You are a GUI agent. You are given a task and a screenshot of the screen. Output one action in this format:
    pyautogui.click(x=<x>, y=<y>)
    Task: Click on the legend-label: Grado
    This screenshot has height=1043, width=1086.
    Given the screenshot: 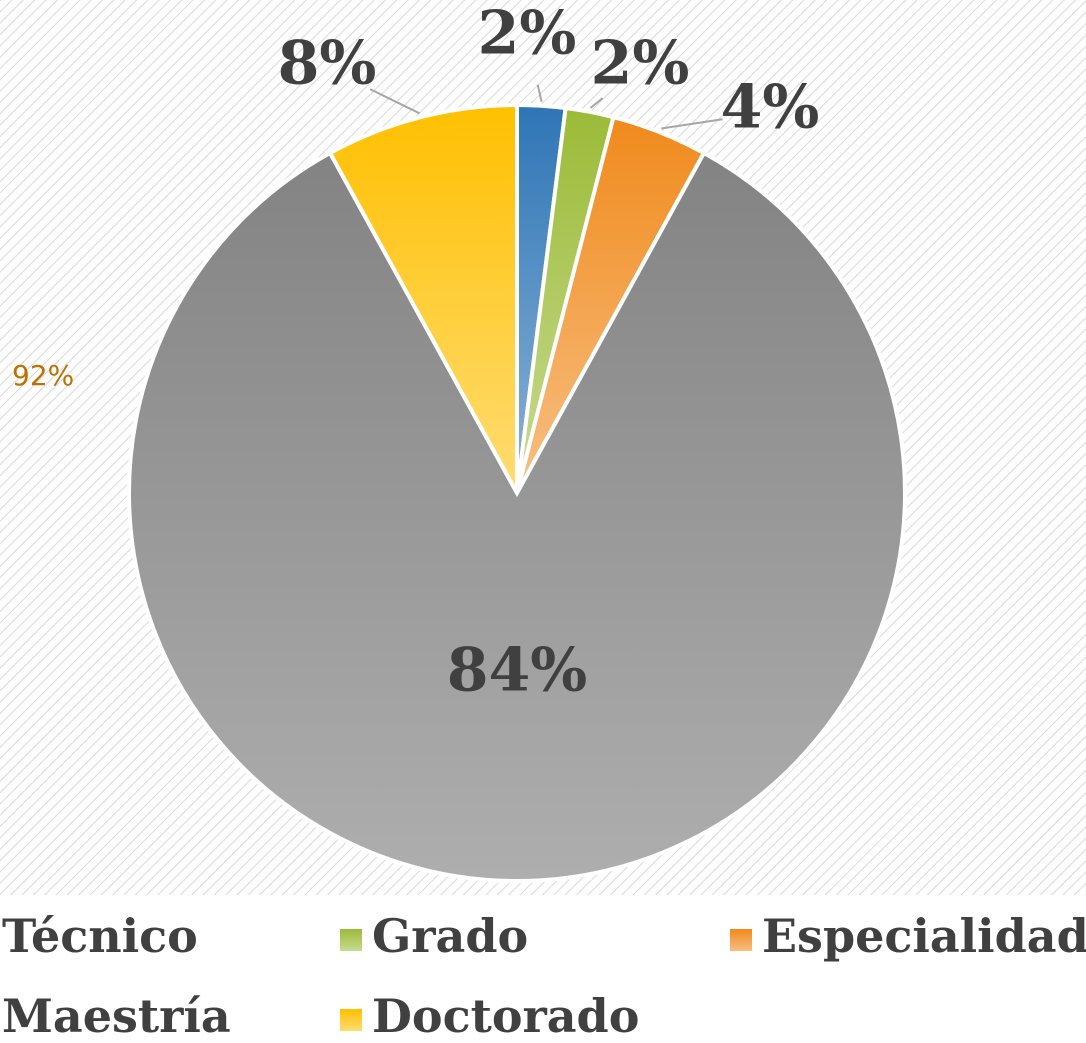 What is the action you would take?
    pyautogui.click(x=450, y=936)
    